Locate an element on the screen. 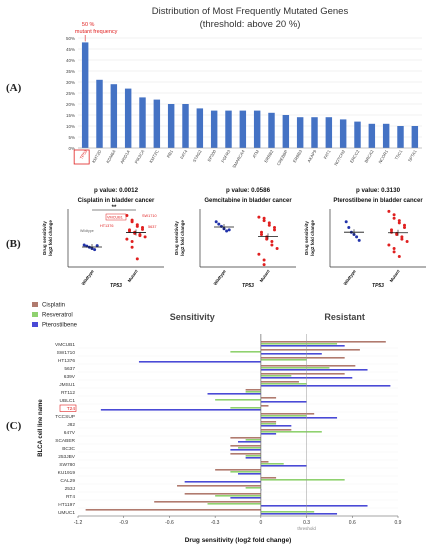 The image size is (431, 550). y-tick-label: BC3C is located at coordinates (68, 449).